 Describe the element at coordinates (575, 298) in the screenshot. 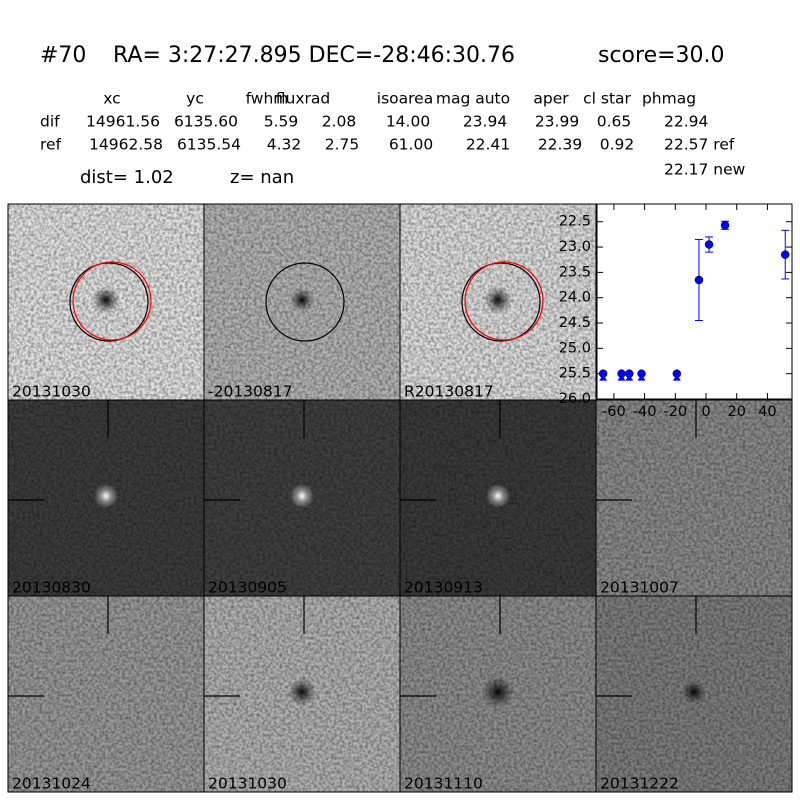

I see `y-tick-label: 24.0` at that location.